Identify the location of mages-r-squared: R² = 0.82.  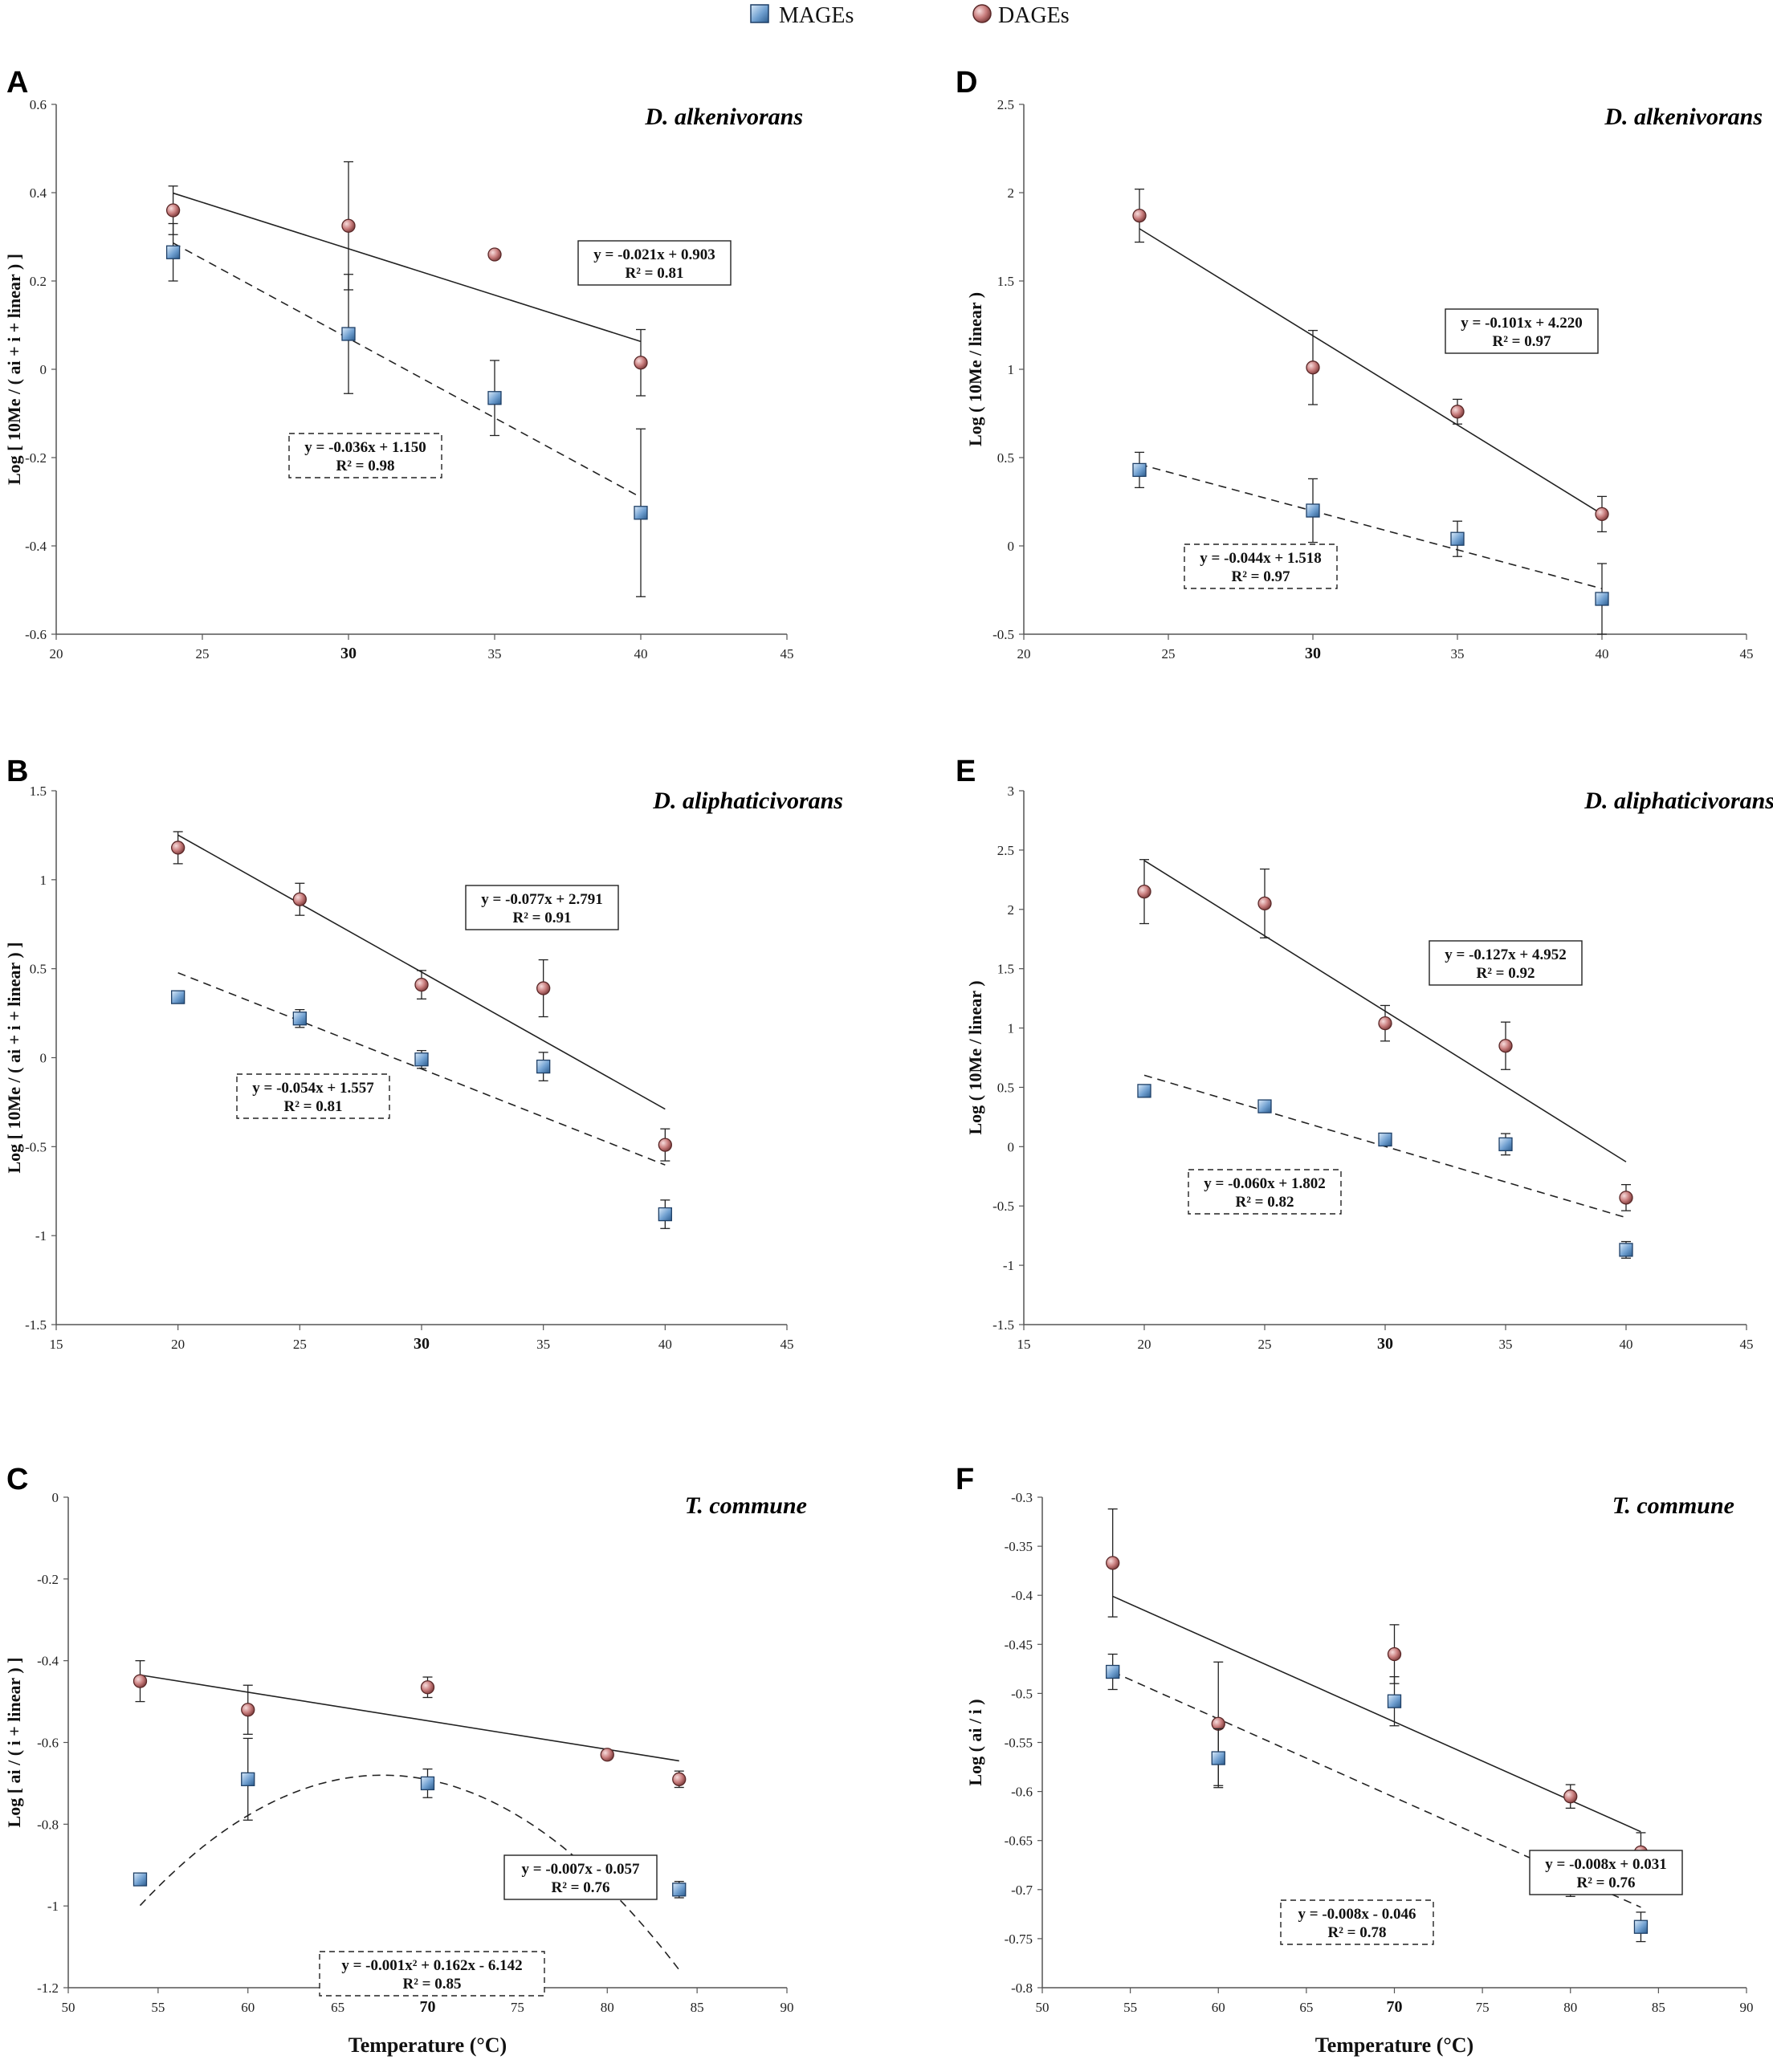
(1265, 1202).